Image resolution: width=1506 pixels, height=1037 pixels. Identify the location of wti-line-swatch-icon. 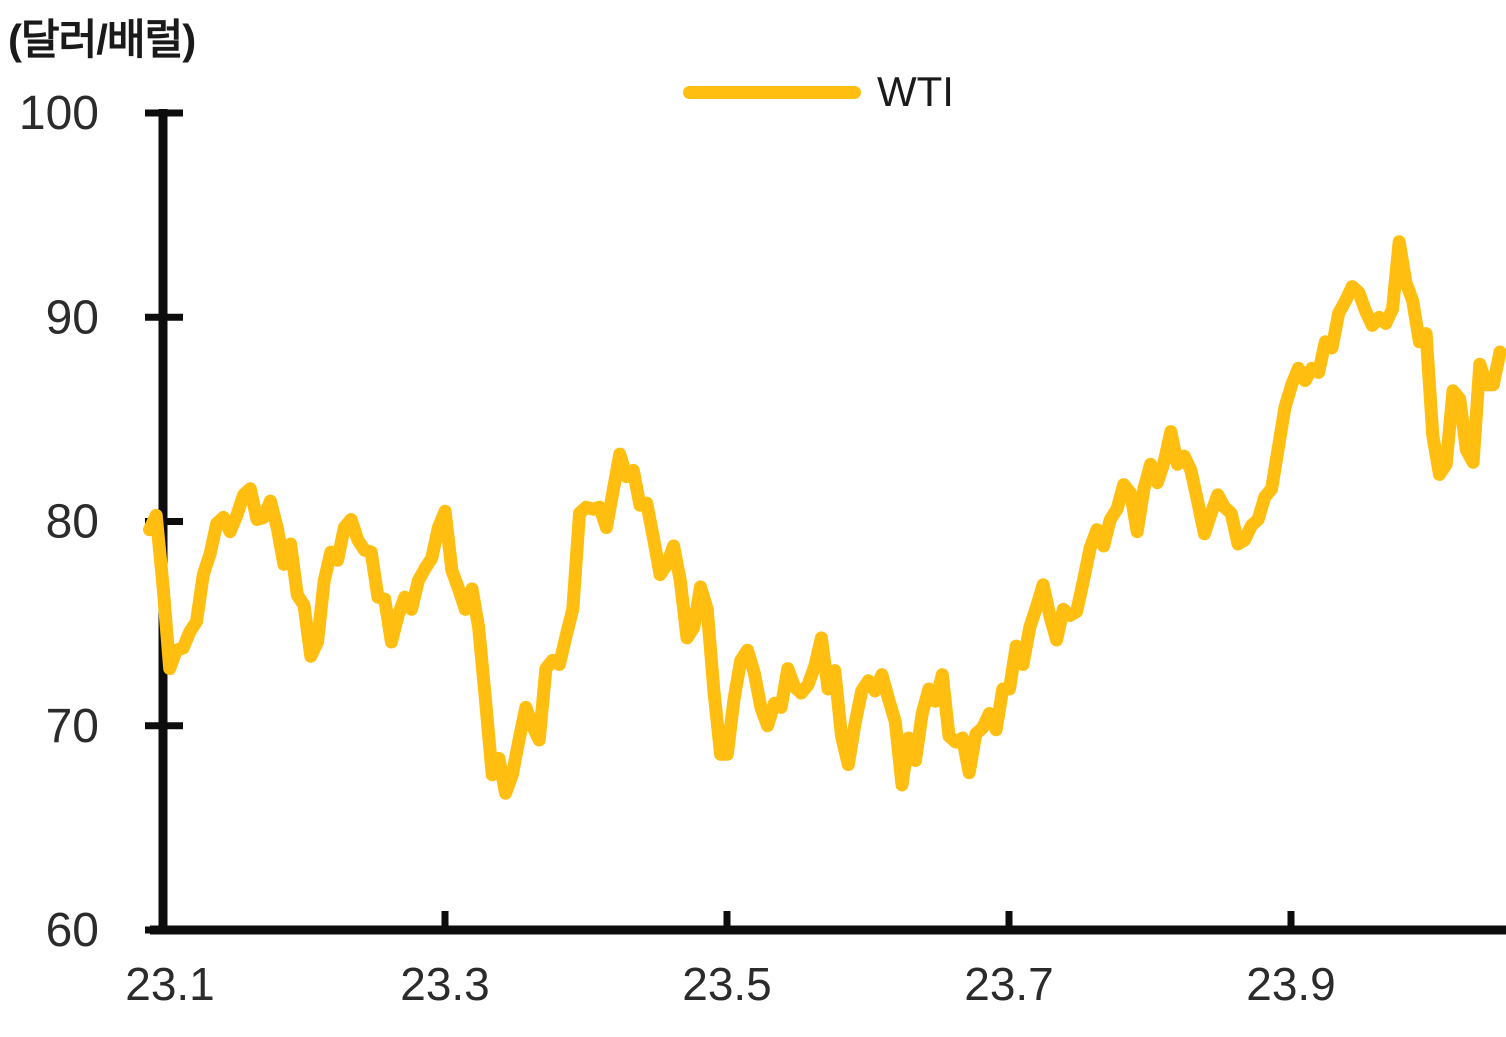
(772, 92).